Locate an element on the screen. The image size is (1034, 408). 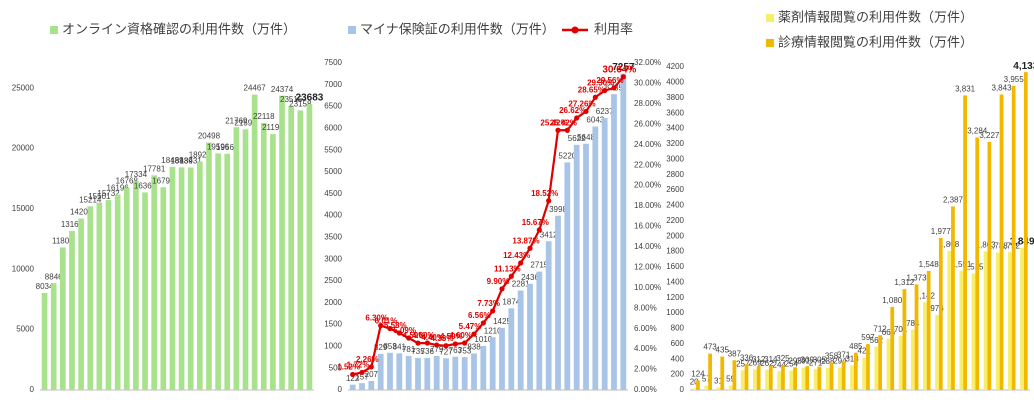
rate-label: 7.73% is located at coordinates (488, 303).